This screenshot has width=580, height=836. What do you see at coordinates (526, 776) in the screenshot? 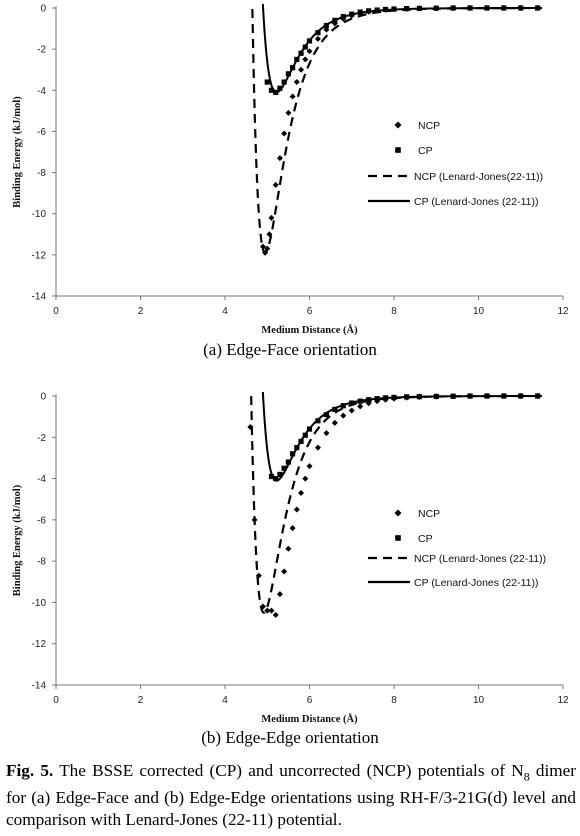
I see `caption-subscript: 8` at bounding box center [526, 776].